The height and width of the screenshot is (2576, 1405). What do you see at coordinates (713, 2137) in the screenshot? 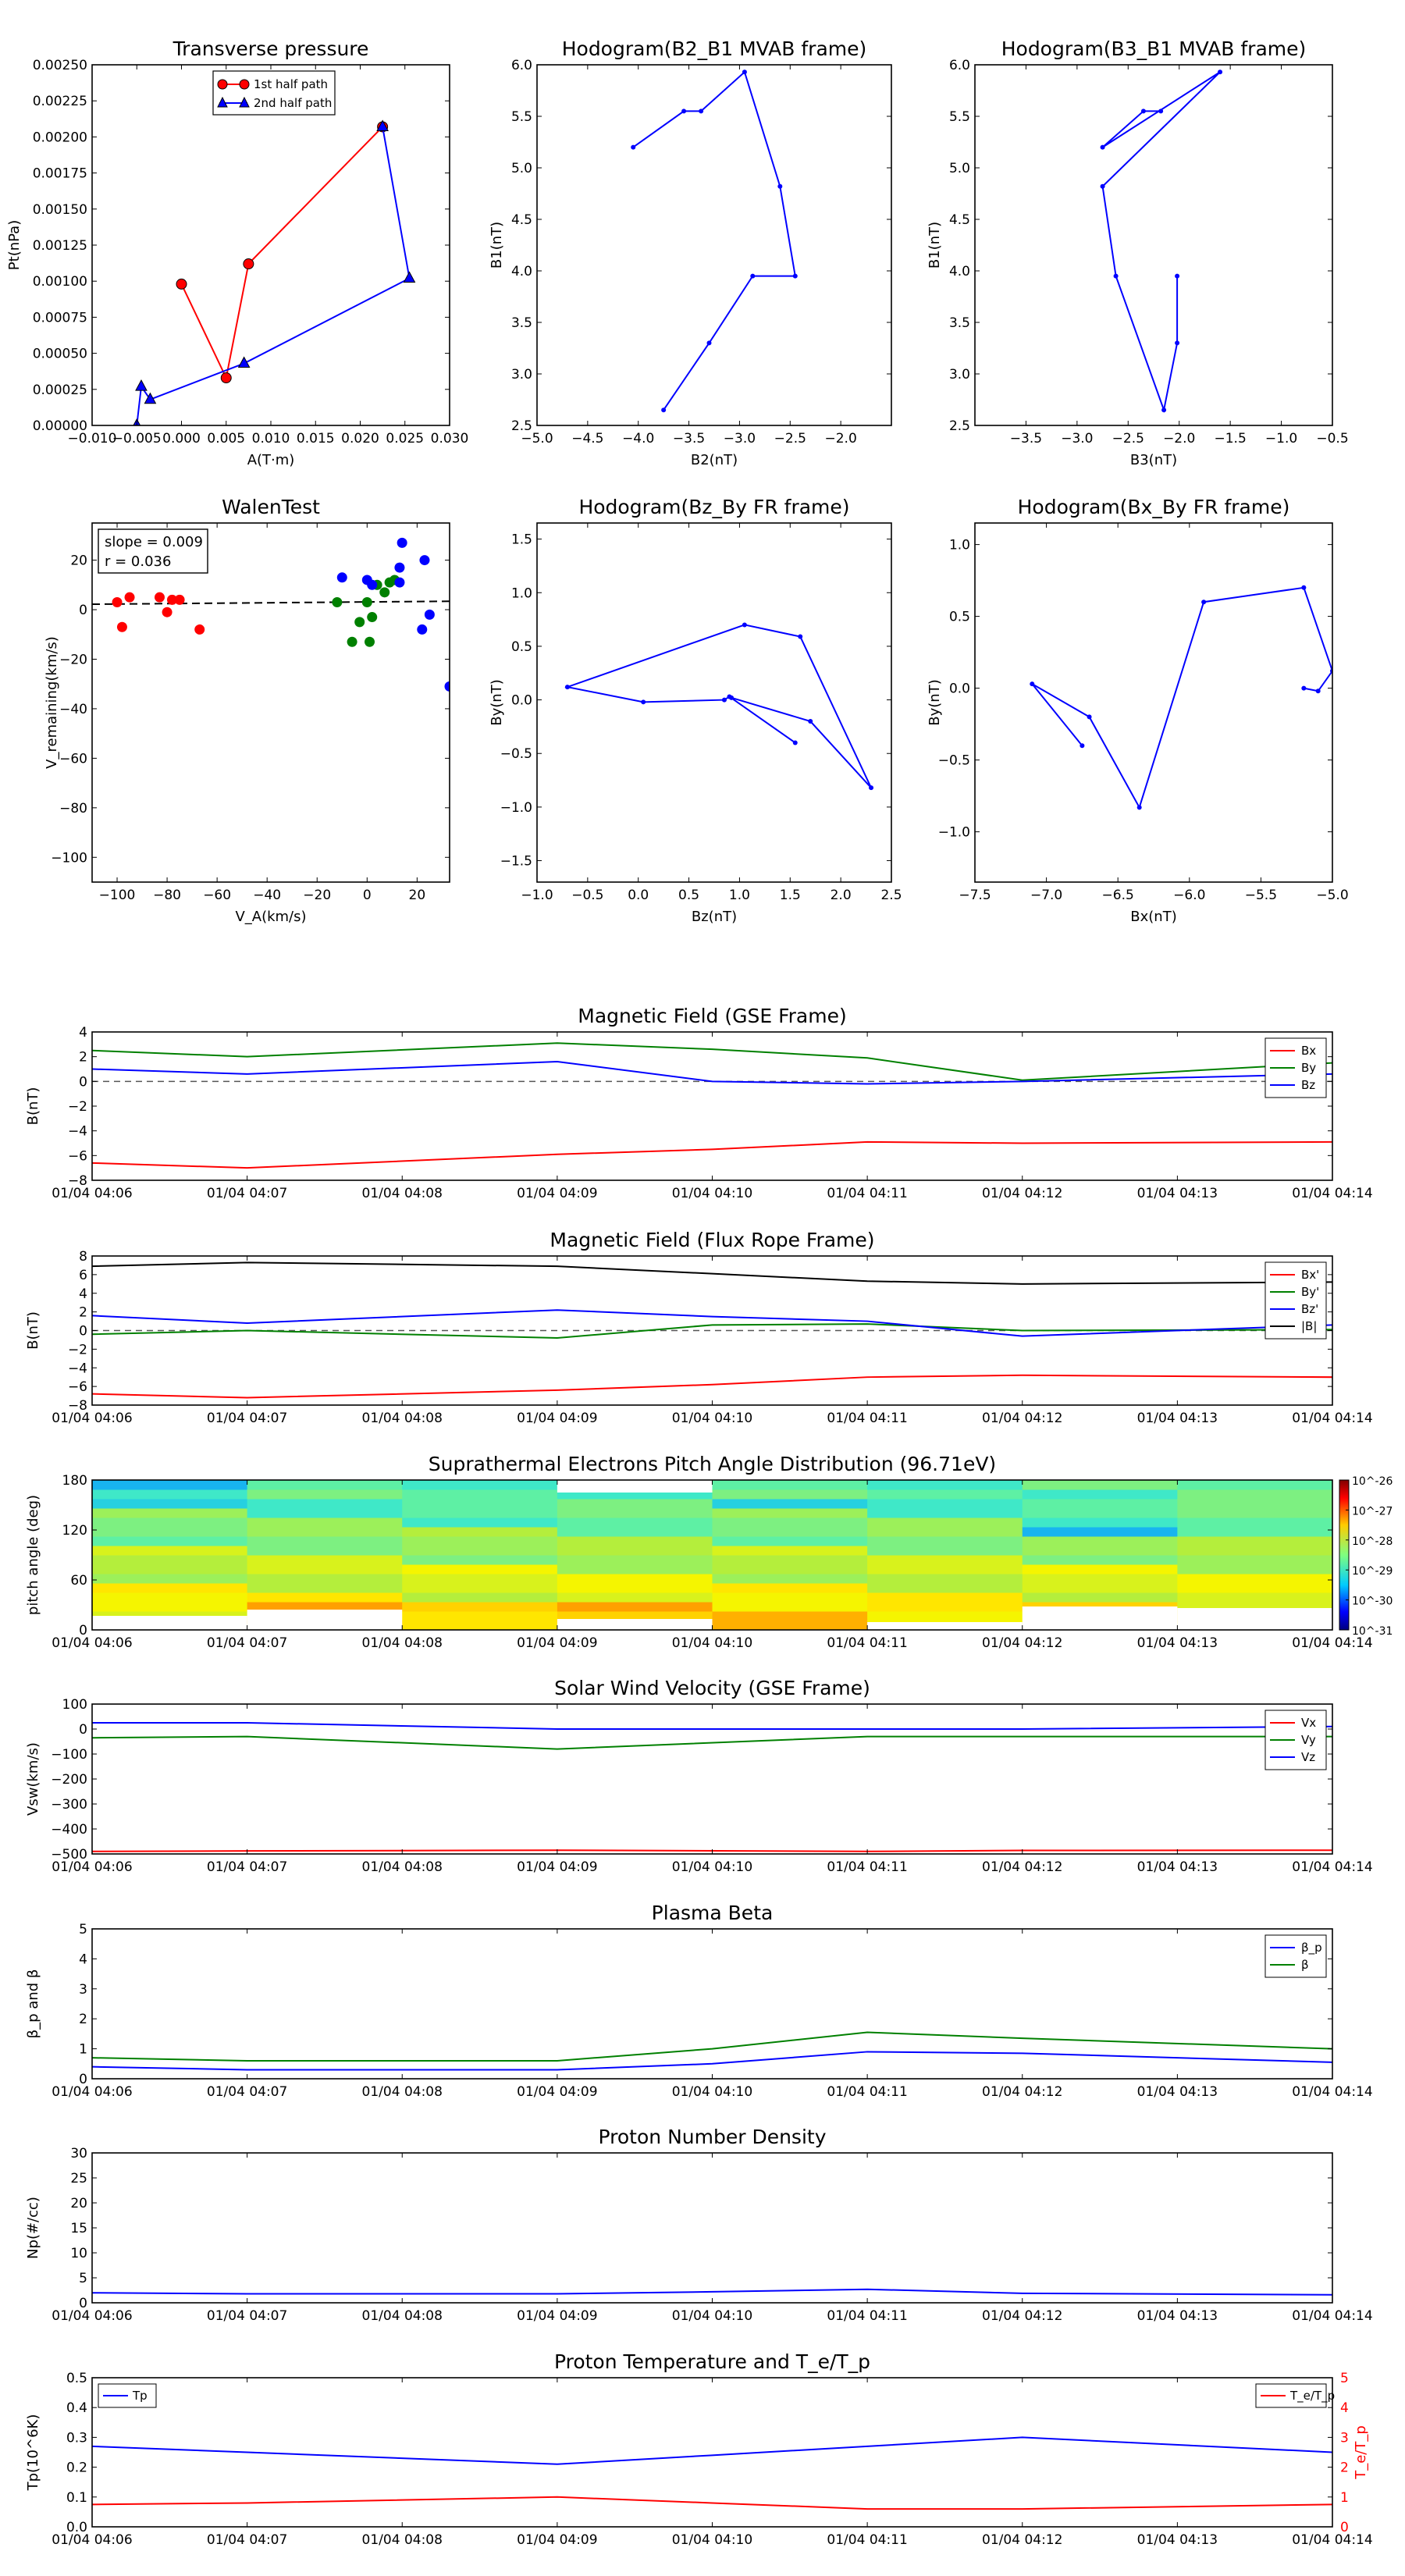
I see `chart-title: Proton Number Density` at bounding box center [713, 2137].